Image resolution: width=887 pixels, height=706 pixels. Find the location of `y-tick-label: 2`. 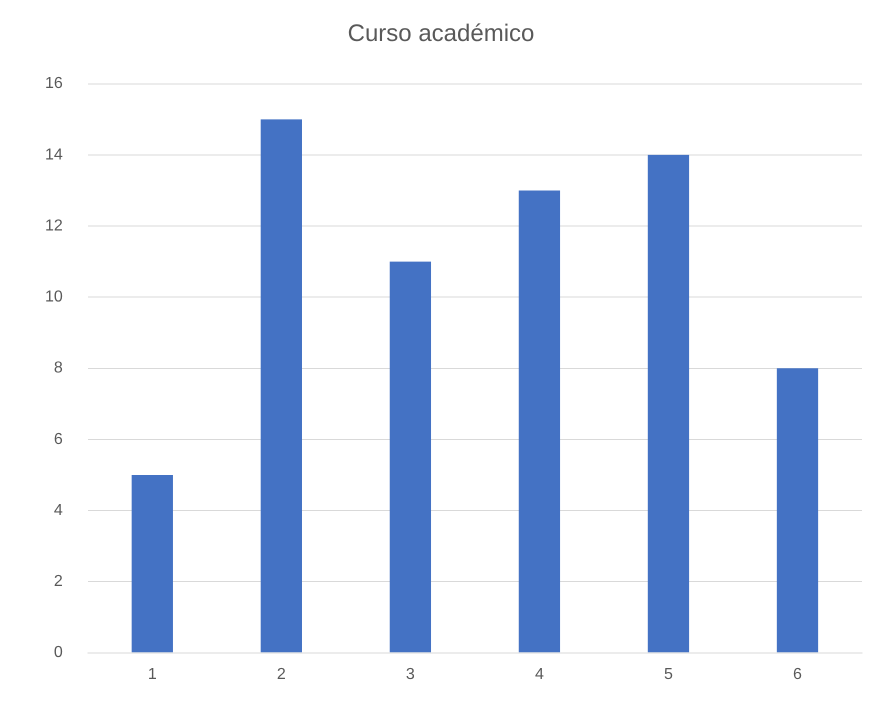

y-tick-label: 2 is located at coordinates (58, 581).